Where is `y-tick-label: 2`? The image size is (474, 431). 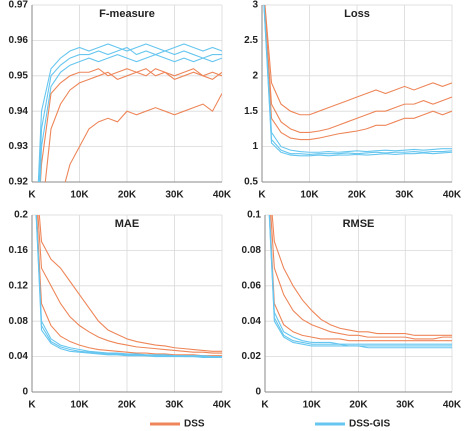
y-tick-label: 2 is located at coordinates (255, 75).